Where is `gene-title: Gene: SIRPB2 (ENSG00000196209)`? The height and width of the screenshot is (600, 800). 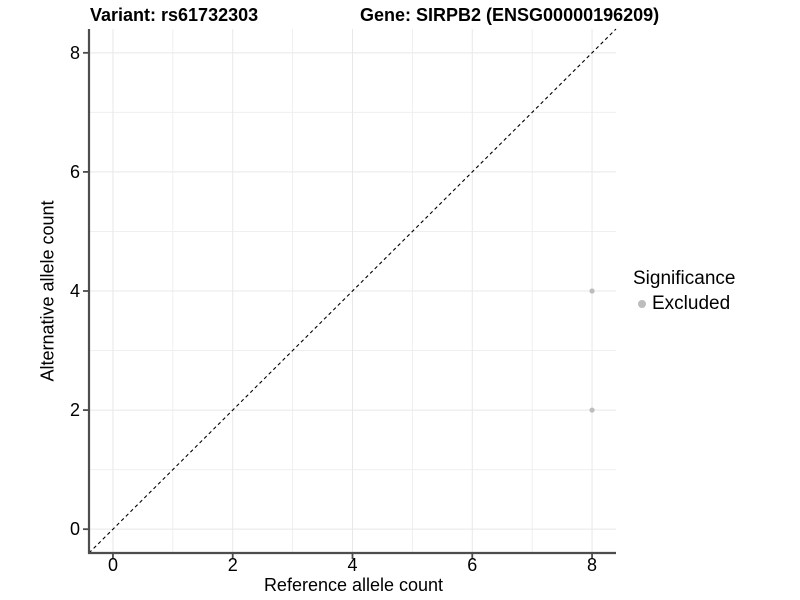
gene-title: Gene: SIRPB2 (ENSG00000196209) is located at coordinates (510, 15).